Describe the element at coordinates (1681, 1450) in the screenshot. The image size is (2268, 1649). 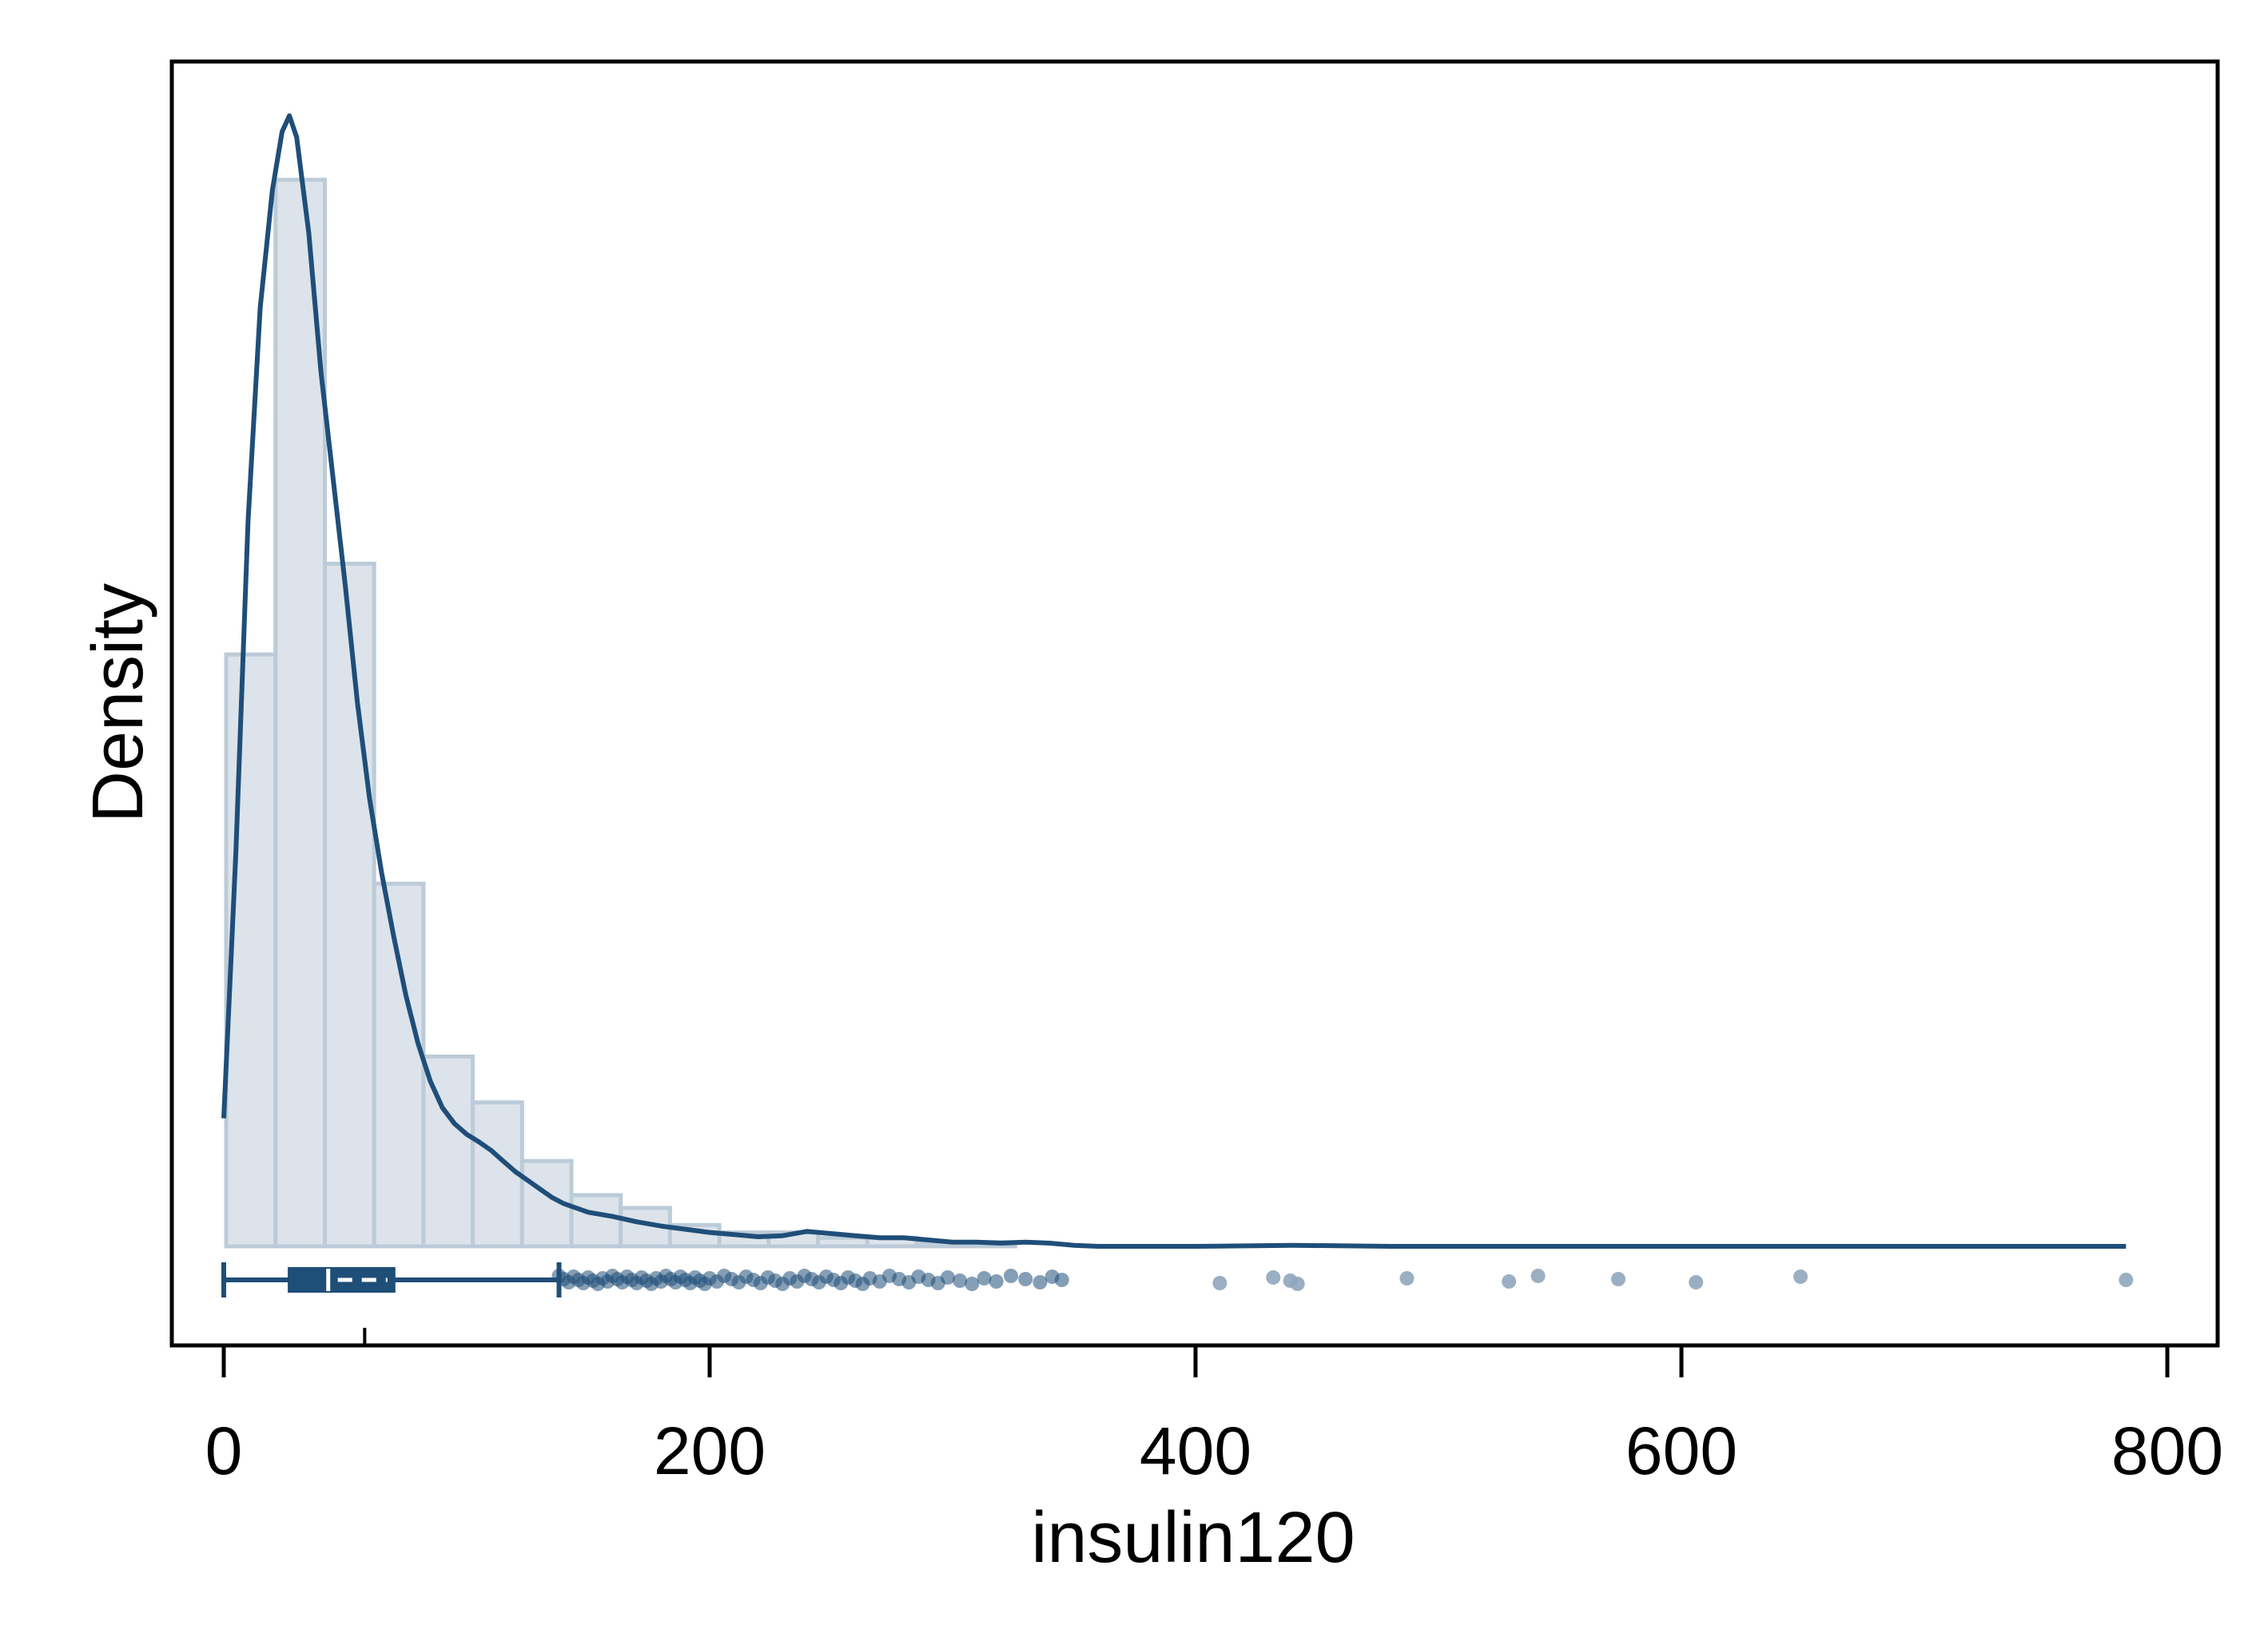
I see `x-tick-label: 600` at that location.